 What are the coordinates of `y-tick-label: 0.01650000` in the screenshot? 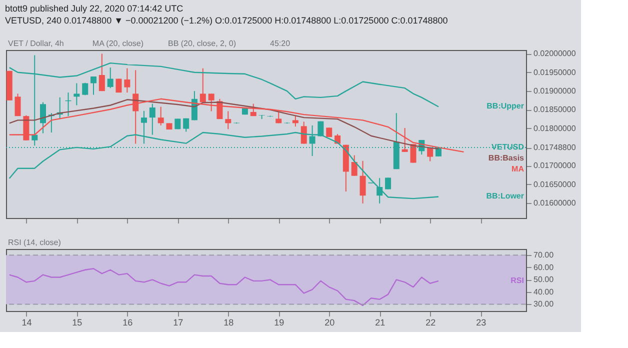 It's located at (555, 184).